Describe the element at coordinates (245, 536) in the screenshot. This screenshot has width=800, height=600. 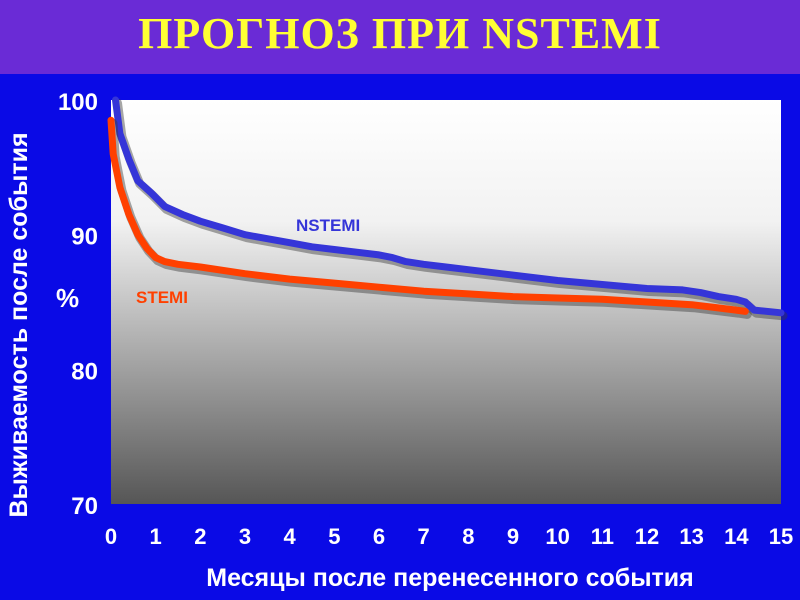
I see `x-tick-label: 3` at that location.